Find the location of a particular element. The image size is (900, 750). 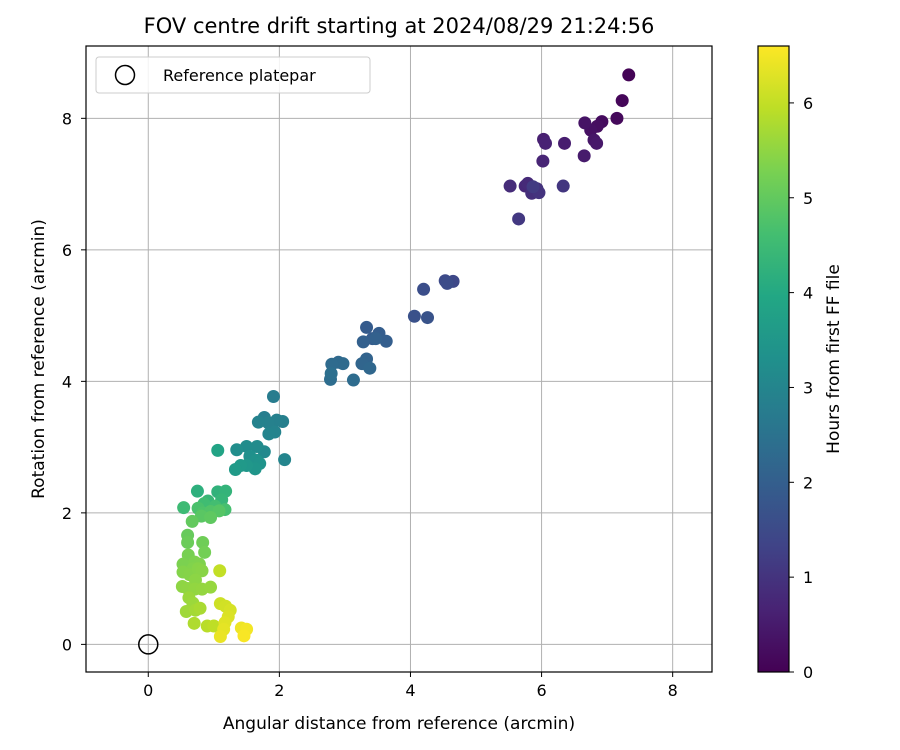

colorbar-tick-label-6: 6 is located at coordinates (808, 103).